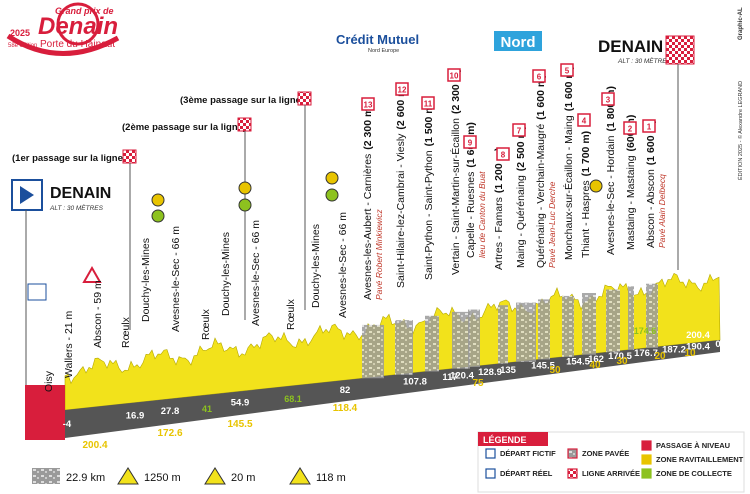 This screenshot has height=494, width=750. What do you see at coordinates (568, 163) in the screenshot?
I see `place-label: Monchaux-sur-Écaillon - Maing (1 600 m)` at bounding box center [568, 163].